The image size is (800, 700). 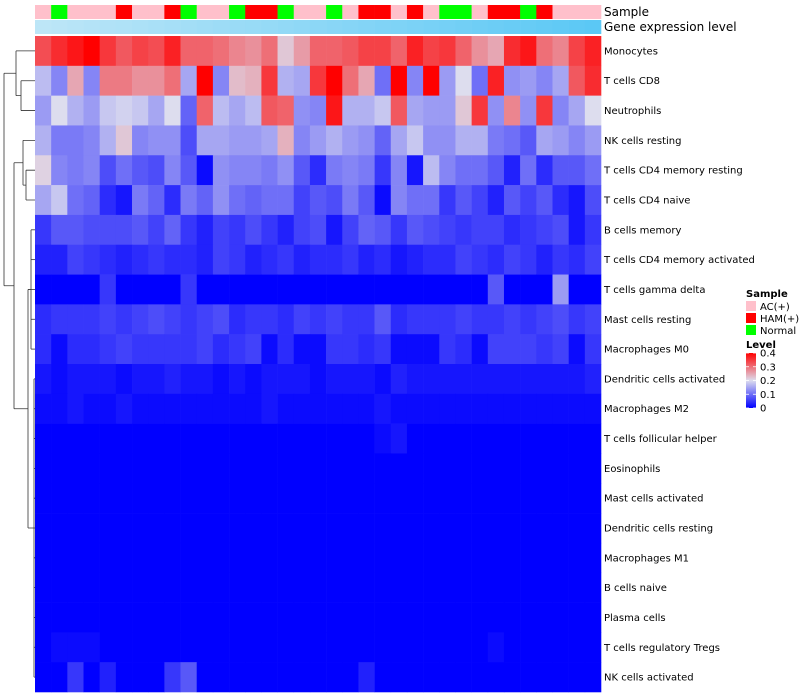 What do you see at coordinates (528, 558) in the screenshot?
I see `heatmap-cell-macrophages-m1` at bounding box center [528, 558].